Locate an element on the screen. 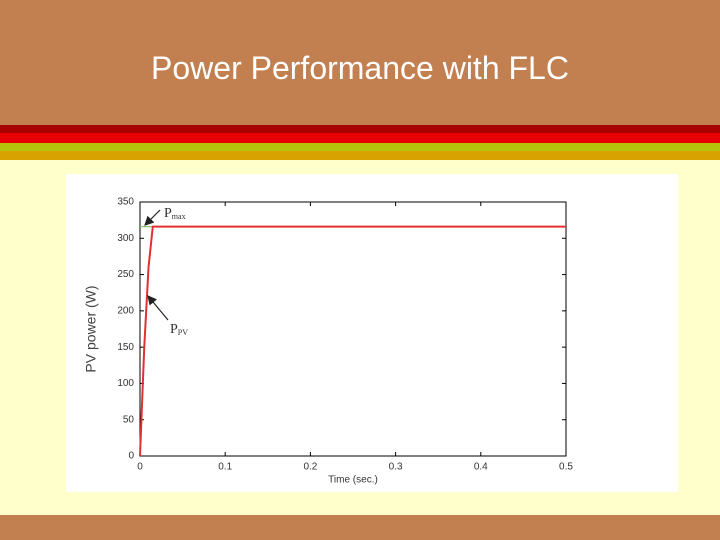  y-tick-label: 250 is located at coordinates (125, 274).